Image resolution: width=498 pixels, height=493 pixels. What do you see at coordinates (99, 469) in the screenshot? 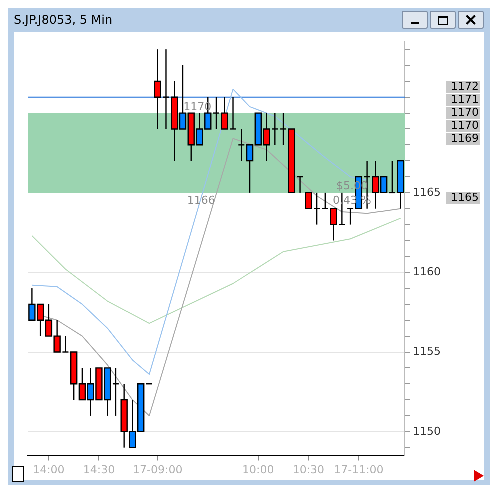
I see `x-tick-label: 14:30` at bounding box center [99, 469].